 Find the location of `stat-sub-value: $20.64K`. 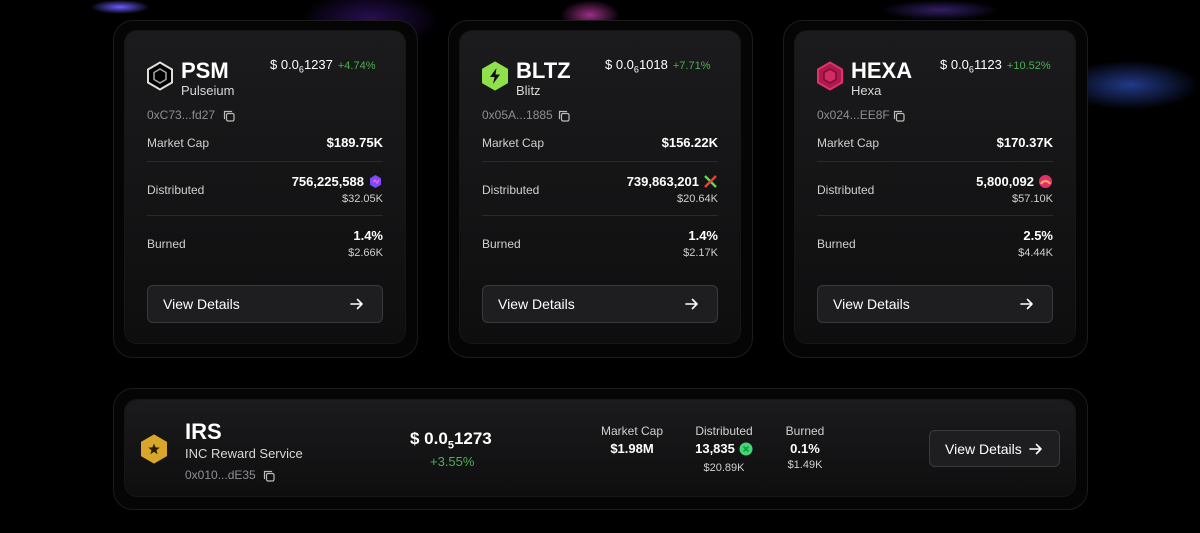

stat-sub-value: $20.64K is located at coordinates (697, 199).